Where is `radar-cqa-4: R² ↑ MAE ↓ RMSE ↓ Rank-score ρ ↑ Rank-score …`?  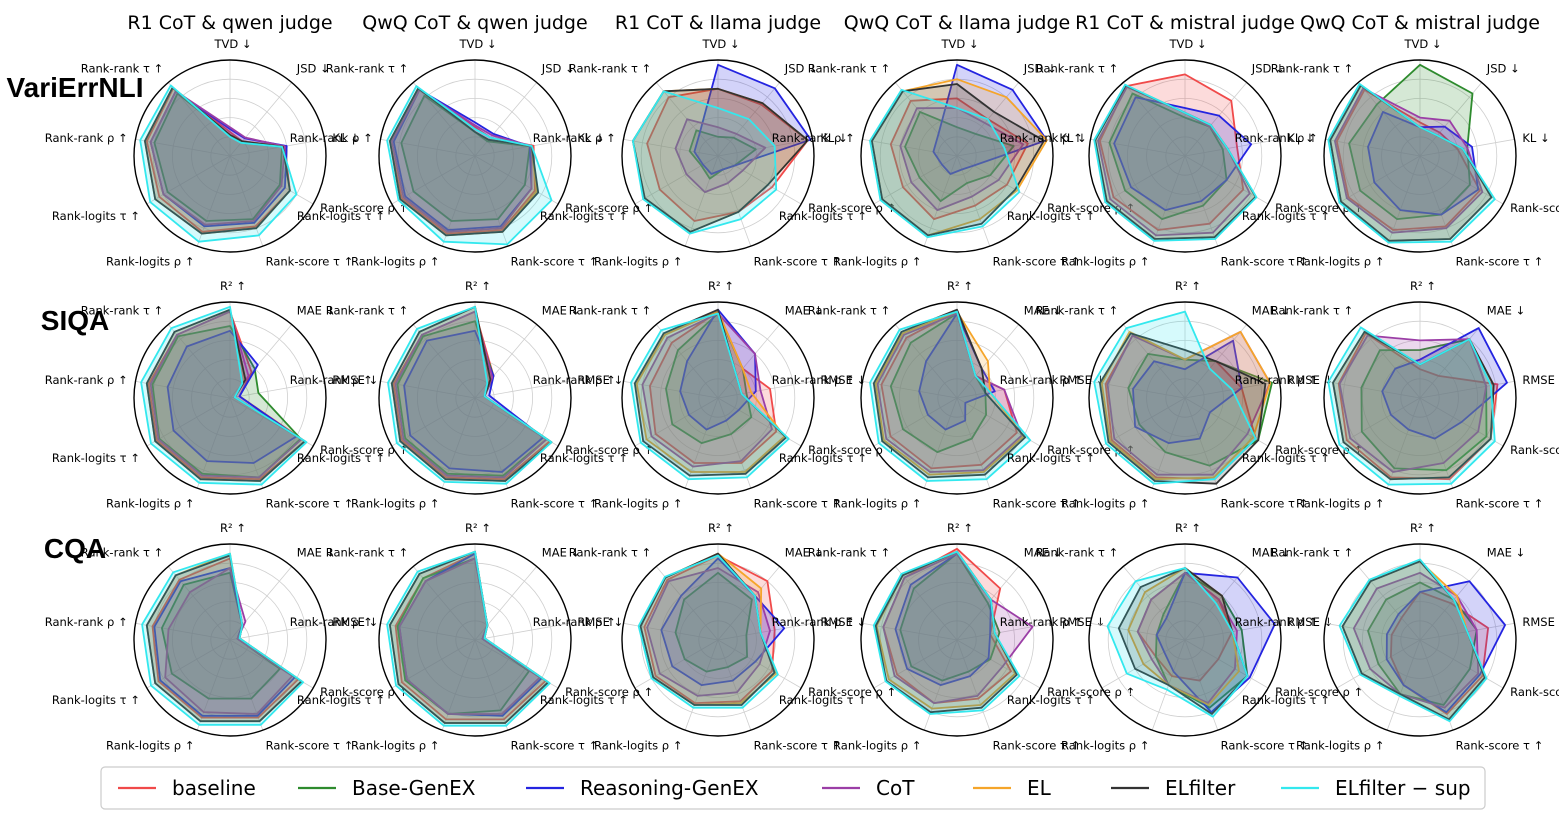 radar-cqa-4: R² ↑ MAE ↓ RMSE ↓ Rank-score ρ ↑ Rank-score … is located at coordinates (953, 637).